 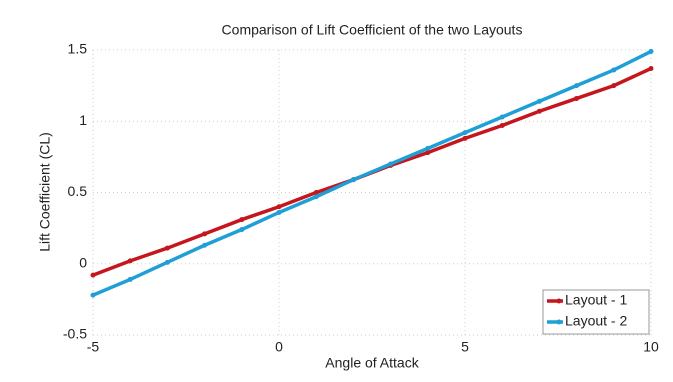 What do you see at coordinates (78, 191) in the screenshot?
I see `y-tick-label: 0.5` at bounding box center [78, 191].